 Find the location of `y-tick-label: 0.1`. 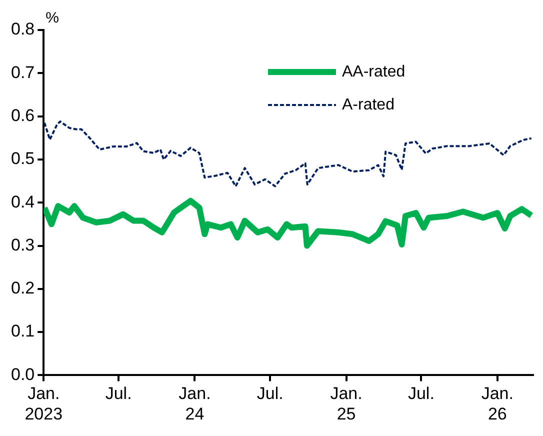

y-tick-label: 0.1 is located at coordinates (22, 331).